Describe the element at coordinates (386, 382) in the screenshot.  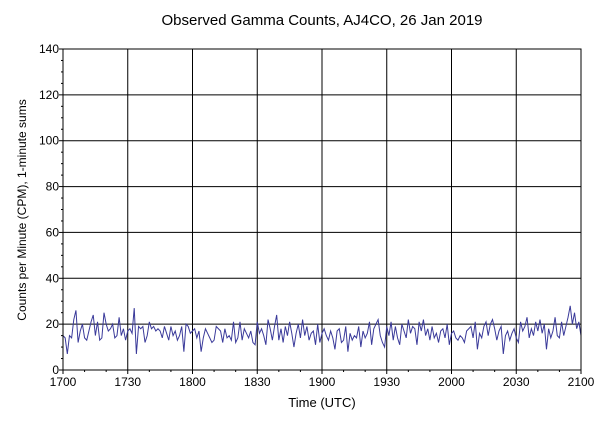
I see `x-tick-label: 1930` at that location.